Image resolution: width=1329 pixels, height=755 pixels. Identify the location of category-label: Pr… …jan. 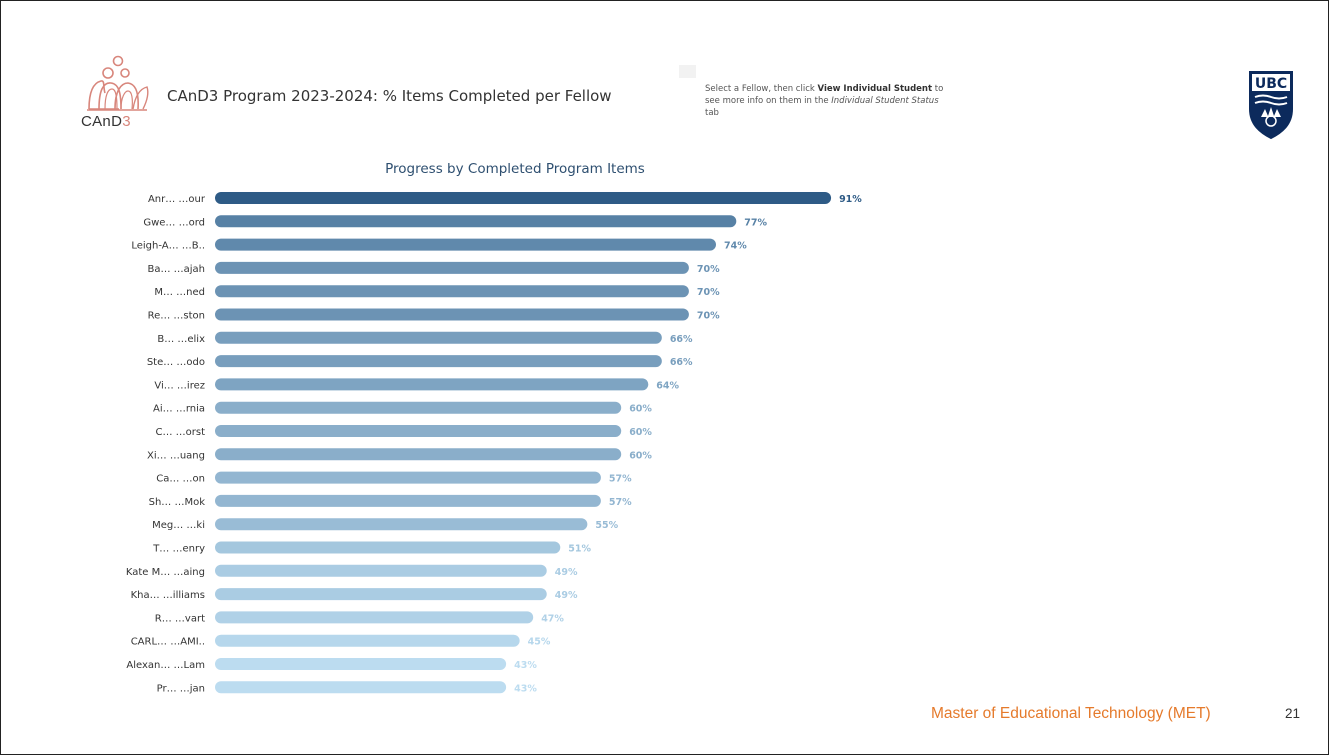
(181, 688).